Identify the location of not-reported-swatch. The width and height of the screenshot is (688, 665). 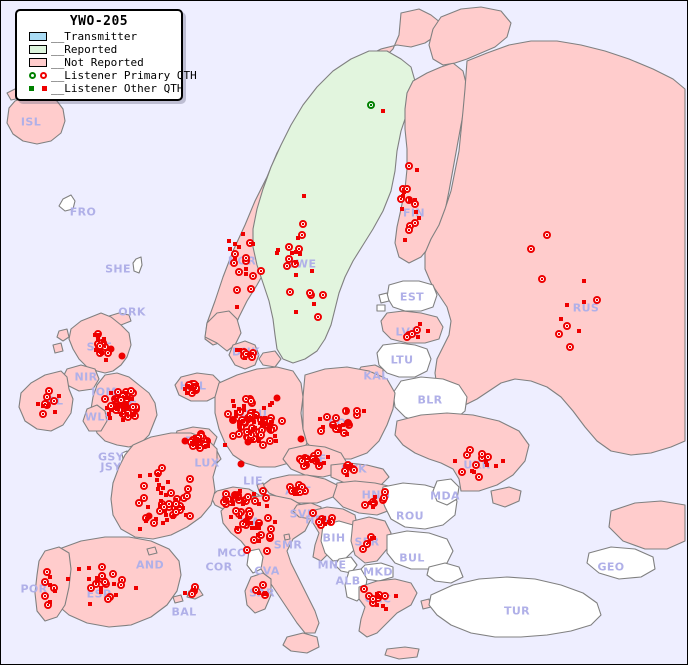
(38, 62).